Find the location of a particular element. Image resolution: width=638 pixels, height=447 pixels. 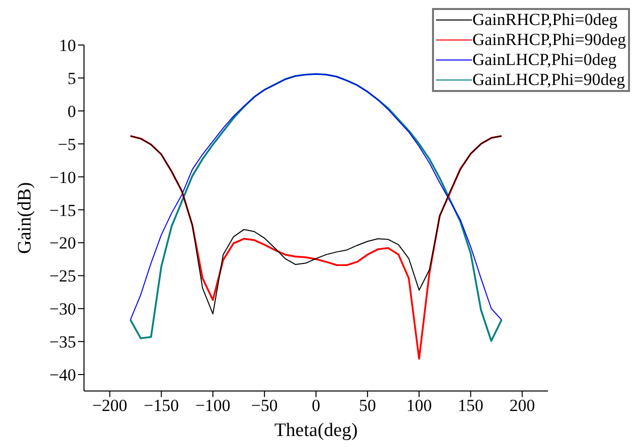

legend-label: GainLHCP,Phi=90deg is located at coordinates (549, 80).